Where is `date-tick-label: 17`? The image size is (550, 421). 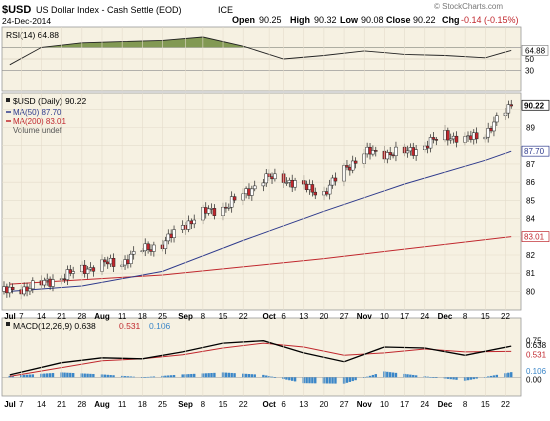 date-tick-label: 17 is located at coordinates (404, 316).